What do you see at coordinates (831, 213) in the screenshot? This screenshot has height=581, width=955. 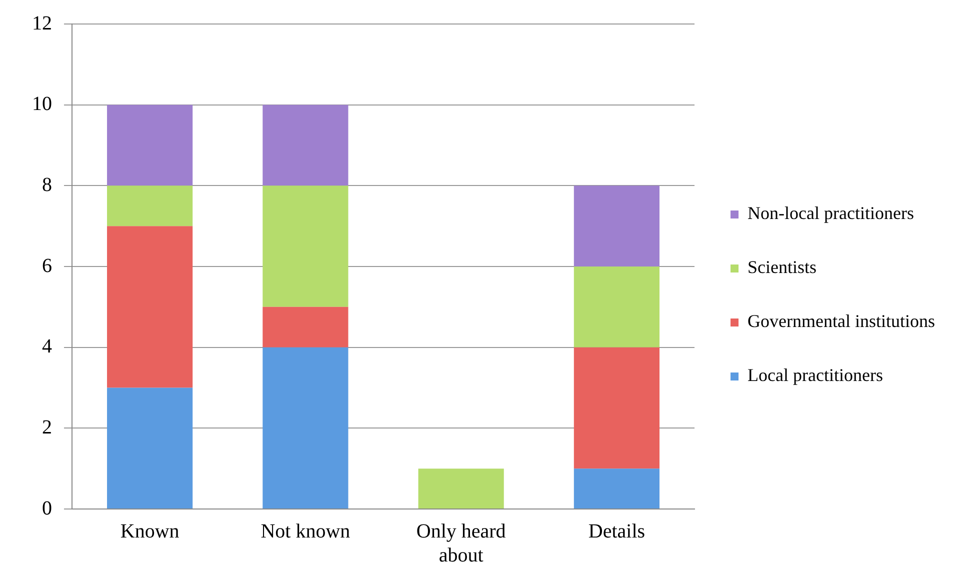 I see `legend-label: Non-local practitioners` at bounding box center [831, 213].